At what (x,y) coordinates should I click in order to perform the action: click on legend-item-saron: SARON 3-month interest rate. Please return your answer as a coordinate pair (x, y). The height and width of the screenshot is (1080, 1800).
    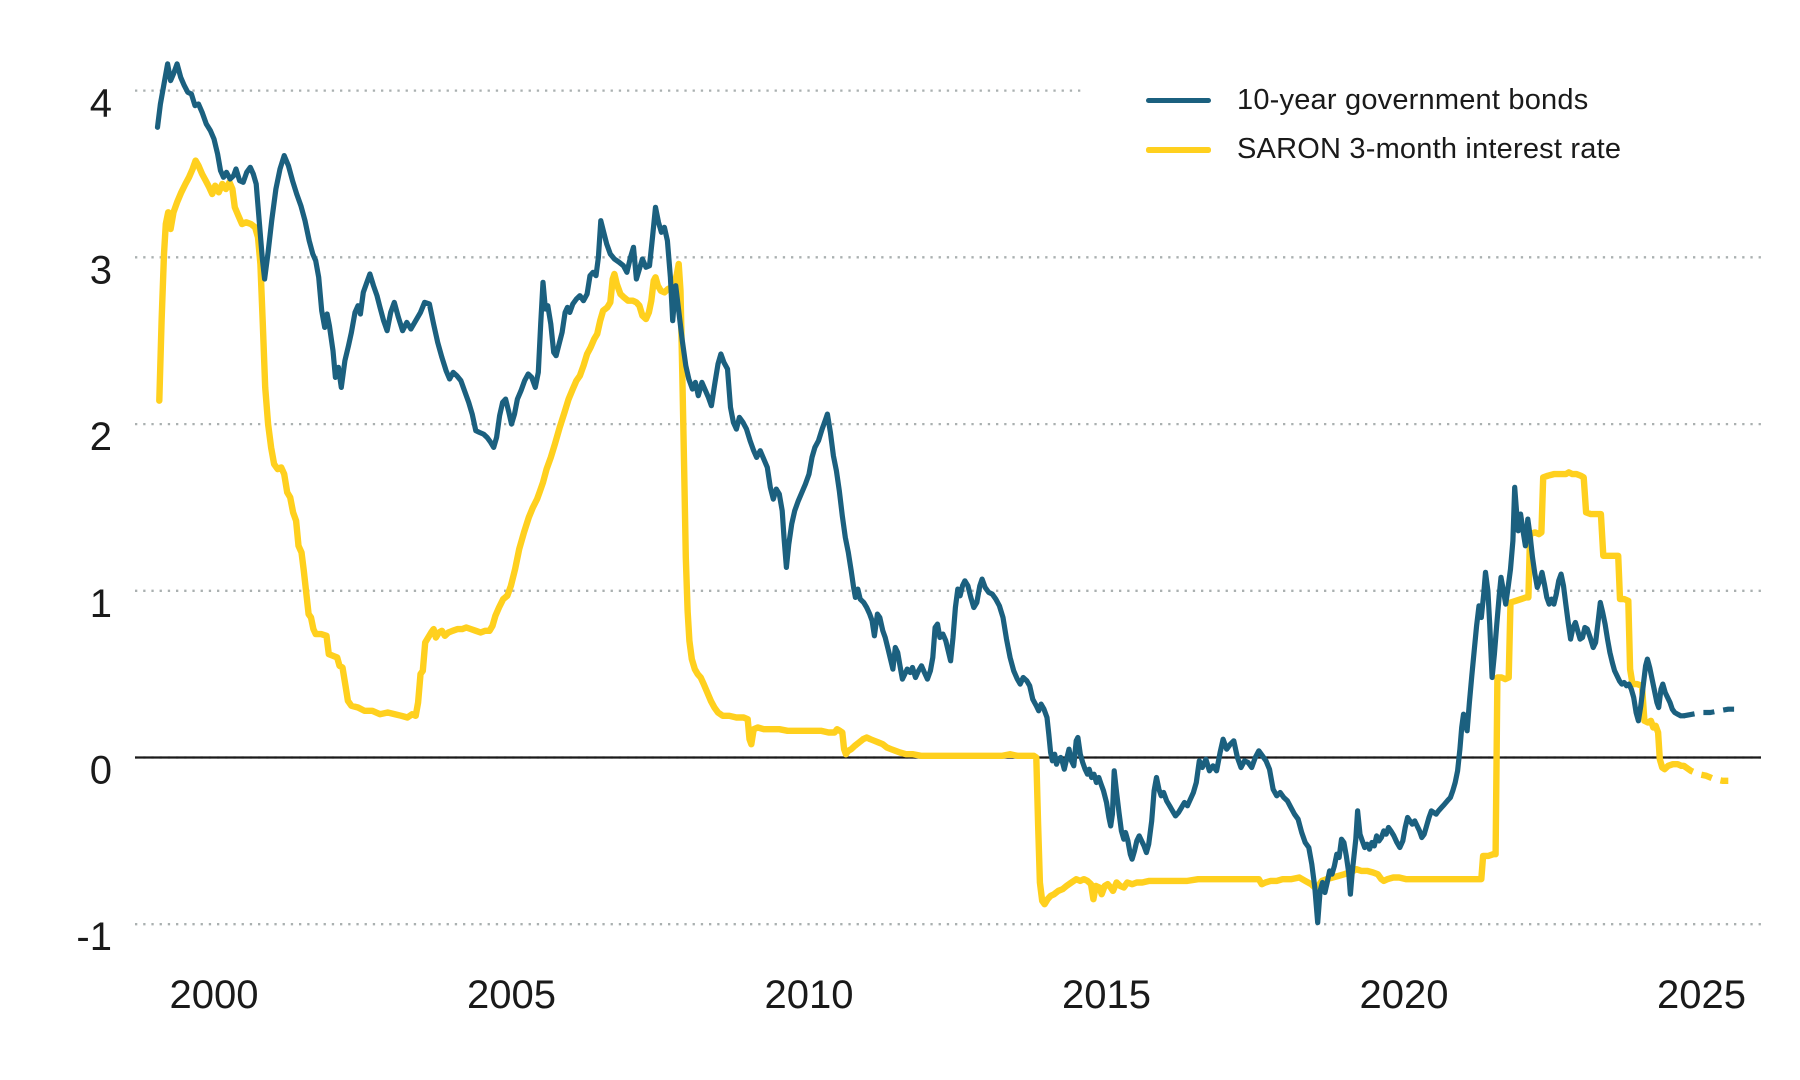
    Looking at the image, I should click on (1383, 149).